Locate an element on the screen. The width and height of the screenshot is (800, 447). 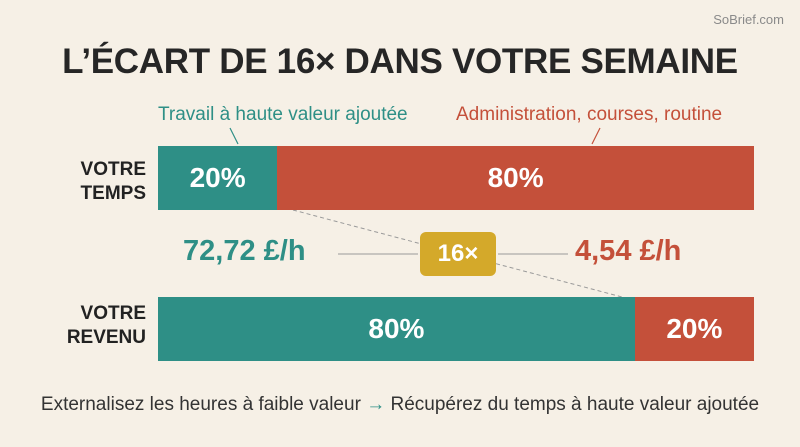
legend-right-pointer is located at coordinates (596, 136).